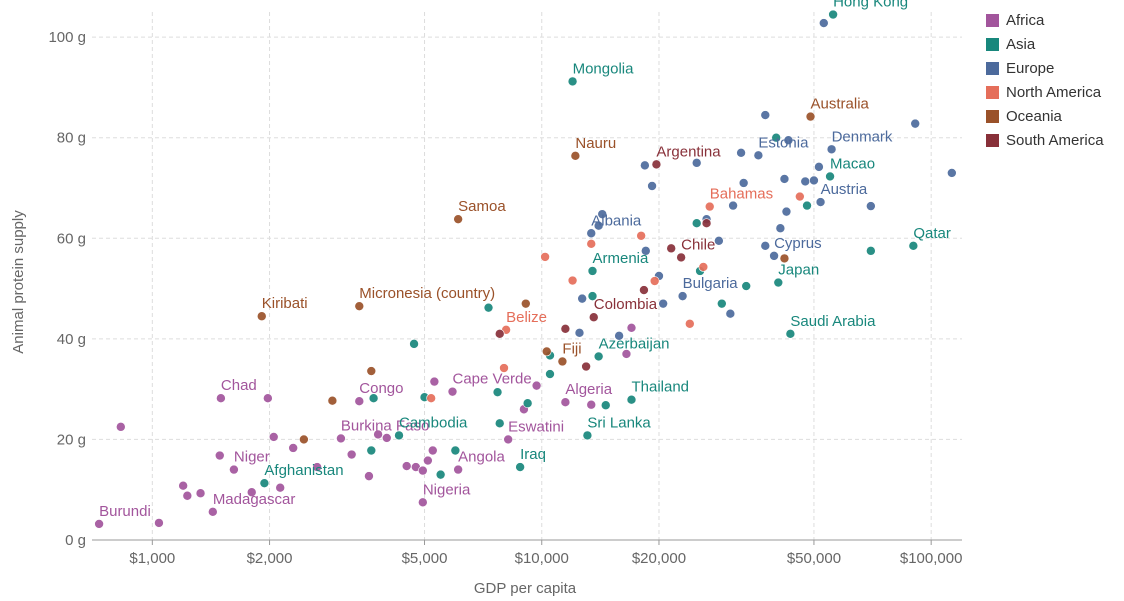 The width and height of the screenshot is (1124, 601). What do you see at coordinates (1045, 116) in the screenshot?
I see `legend-item: Oceania` at bounding box center [1045, 116].